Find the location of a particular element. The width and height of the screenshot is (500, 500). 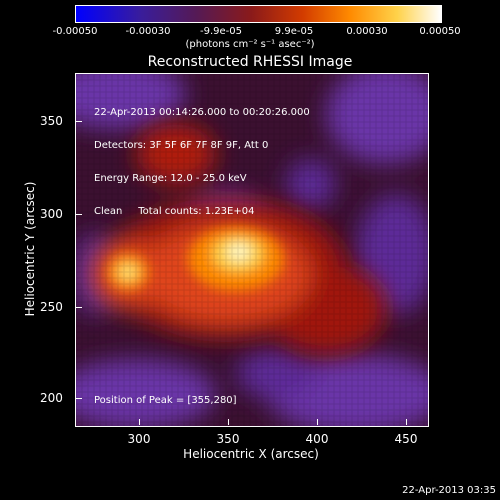

colorbar is located at coordinates (258, 14).